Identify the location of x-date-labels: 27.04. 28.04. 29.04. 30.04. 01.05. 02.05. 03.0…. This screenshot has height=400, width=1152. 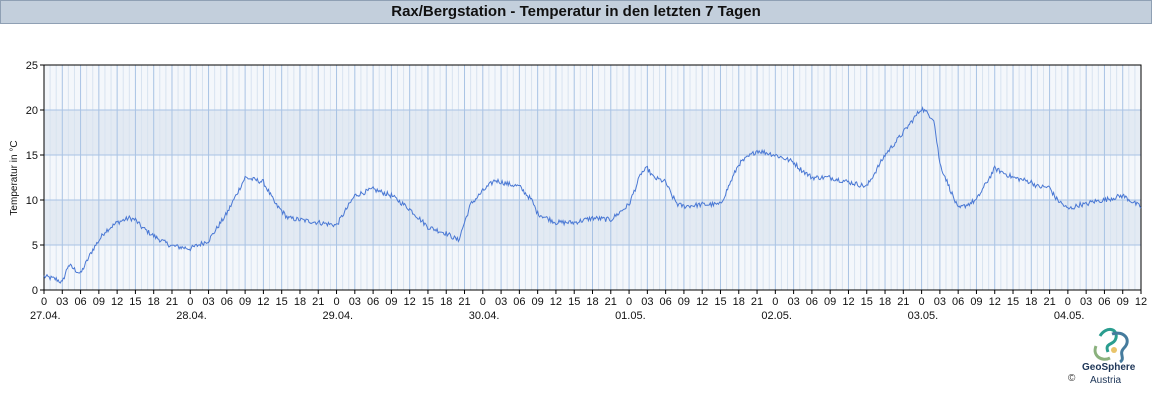
(557, 316).